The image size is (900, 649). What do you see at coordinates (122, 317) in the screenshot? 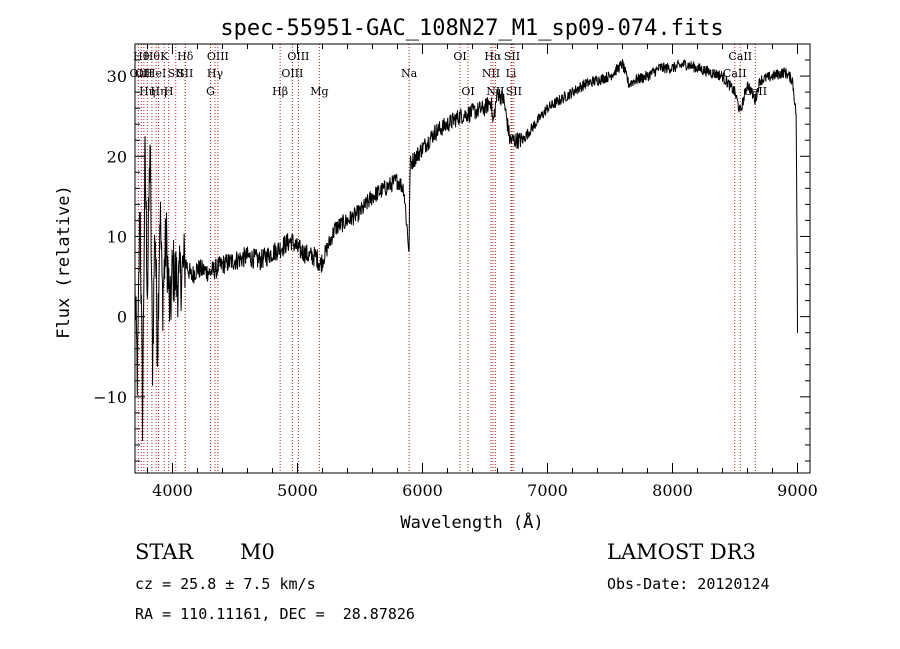
I see `y-tick-label: 0` at bounding box center [122, 317].